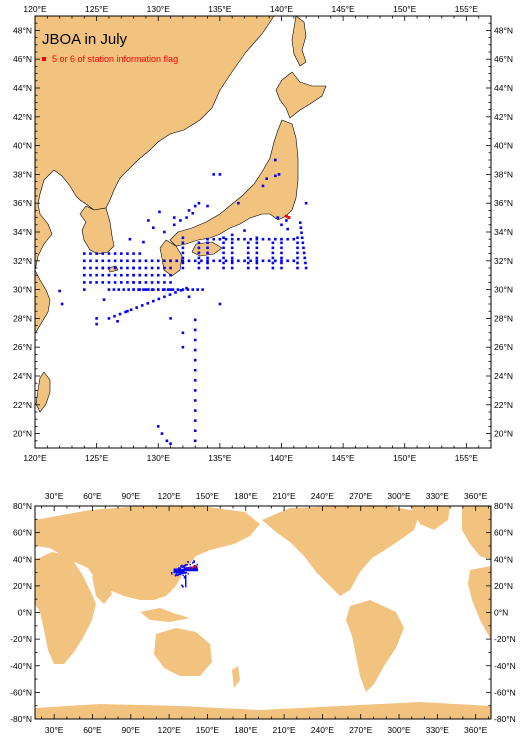 The height and width of the screenshot is (755, 529). What do you see at coordinates (246, 496) in the screenshot?
I see `lon-tick-label-top: 180°E` at bounding box center [246, 496].